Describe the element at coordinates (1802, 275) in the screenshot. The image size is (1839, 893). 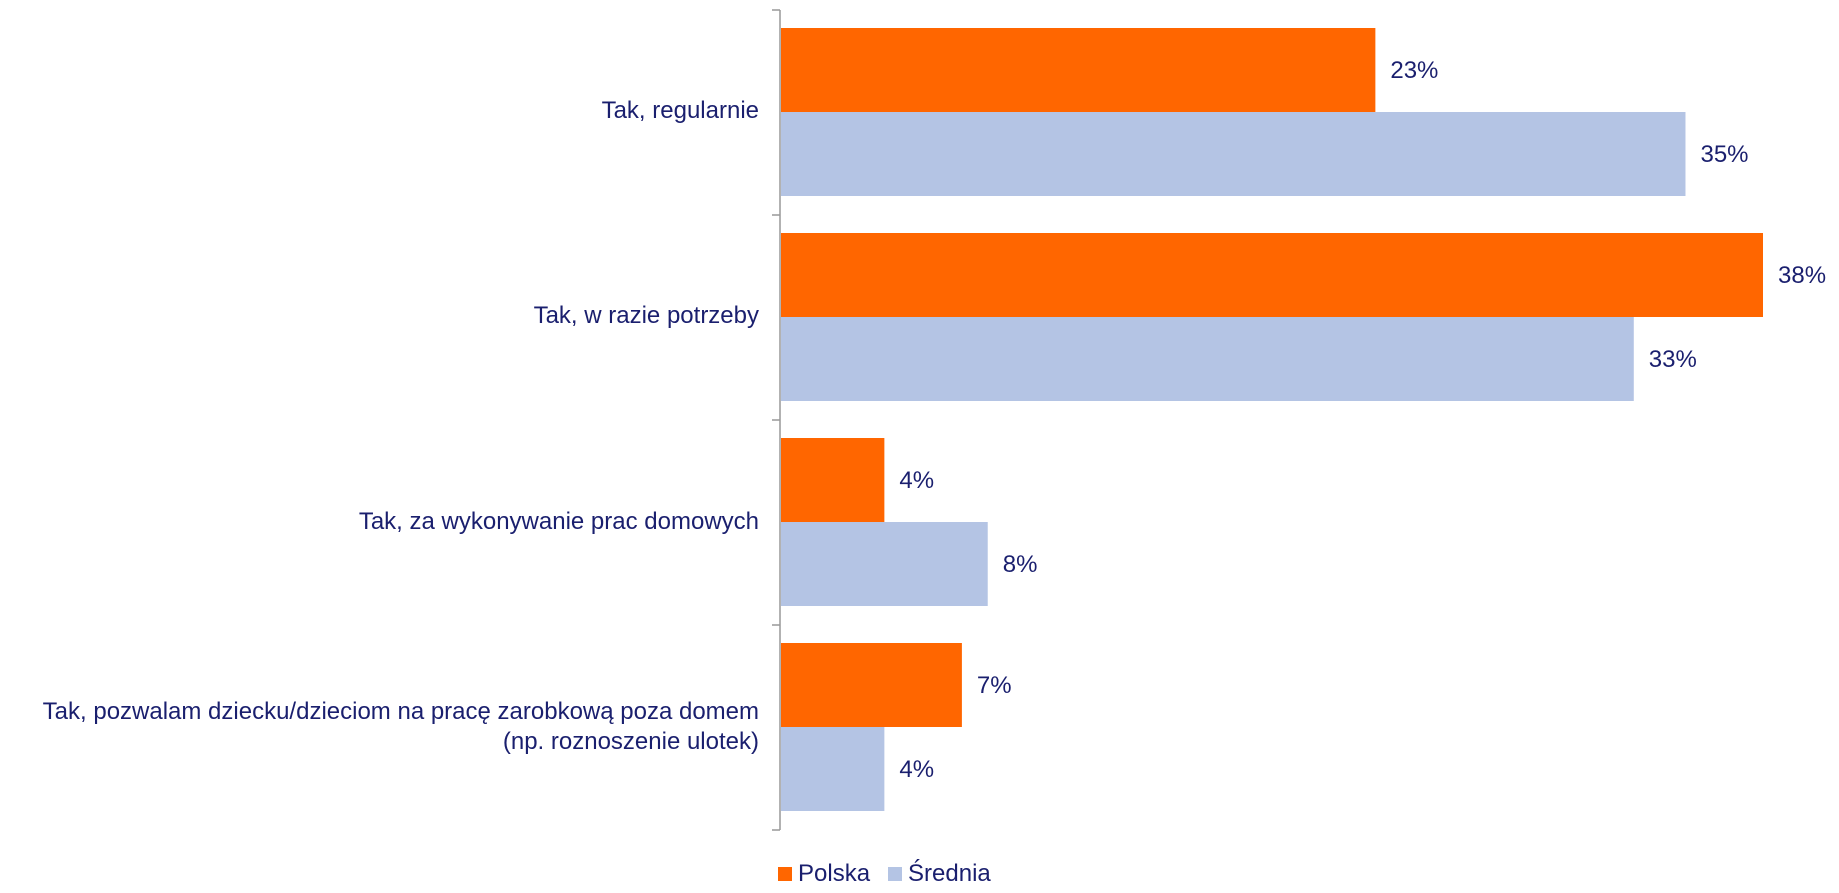
I see `value-label-polska-1: 38%` at that location.